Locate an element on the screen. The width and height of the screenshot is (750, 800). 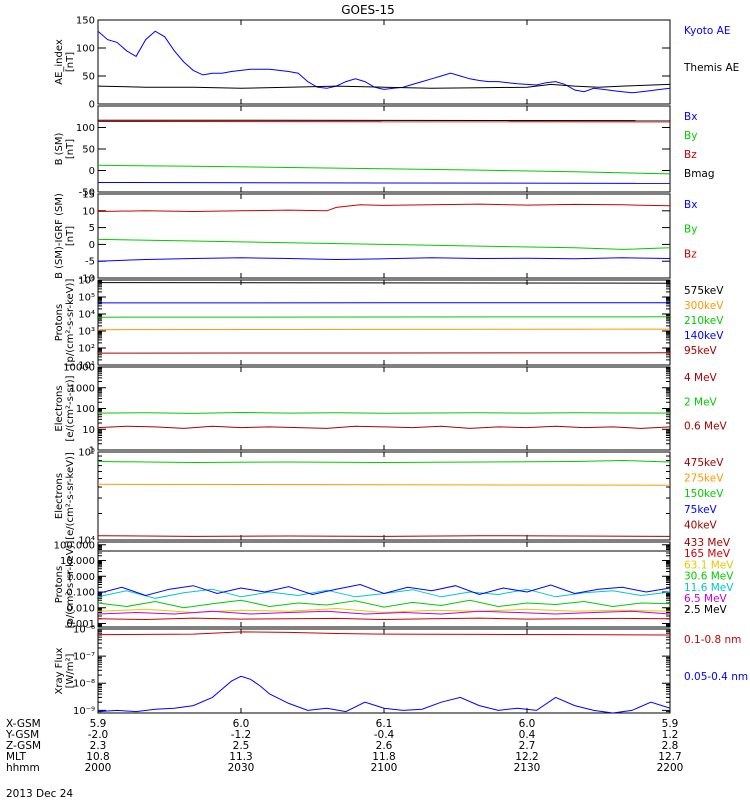
y-tick-label: 10.000 is located at coordinates (77, 561).